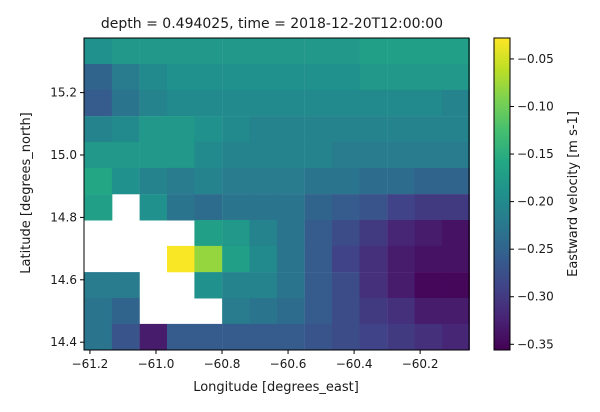 The height and width of the screenshot is (412, 600). What do you see at coordinates (535, 59) in the screenshot?
I see `colorbar-tick-label: −0.05` at bounding box center [535, 59].